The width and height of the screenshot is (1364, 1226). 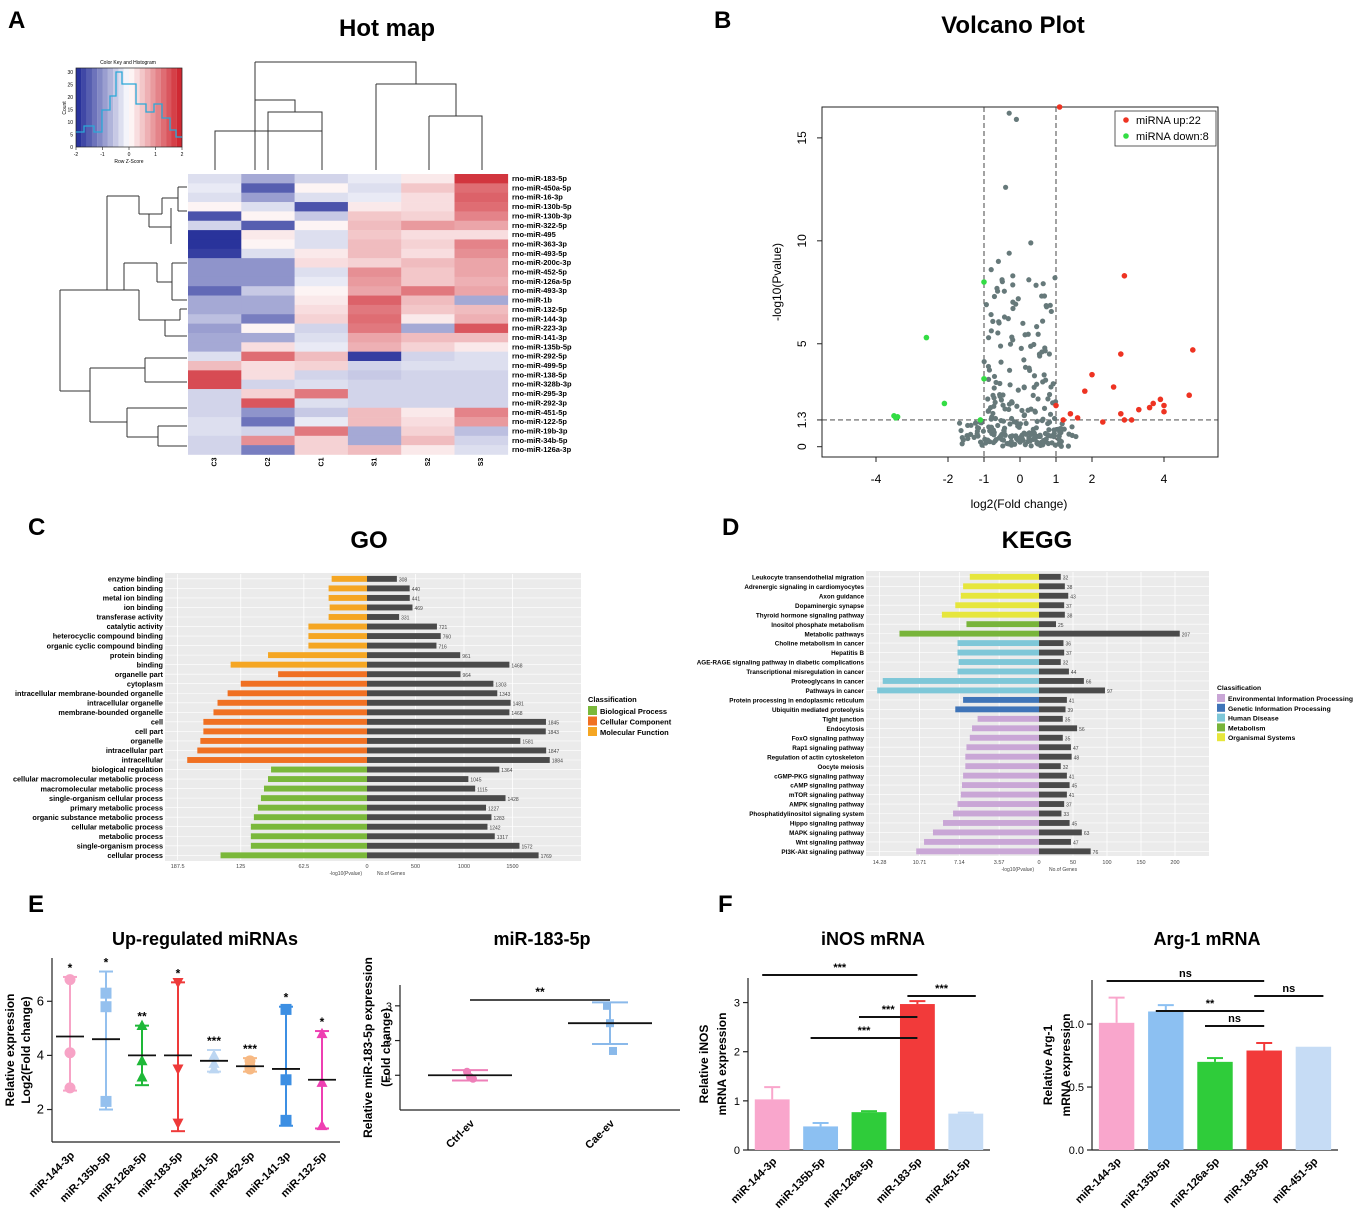 I want to click on term-label: intracellular organelle, so click(x=125, y=702).